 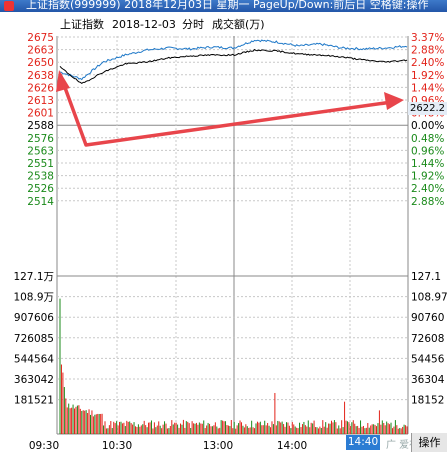 I want to click on percent-tick-label: 1.44%, so click(x=427, y=164).